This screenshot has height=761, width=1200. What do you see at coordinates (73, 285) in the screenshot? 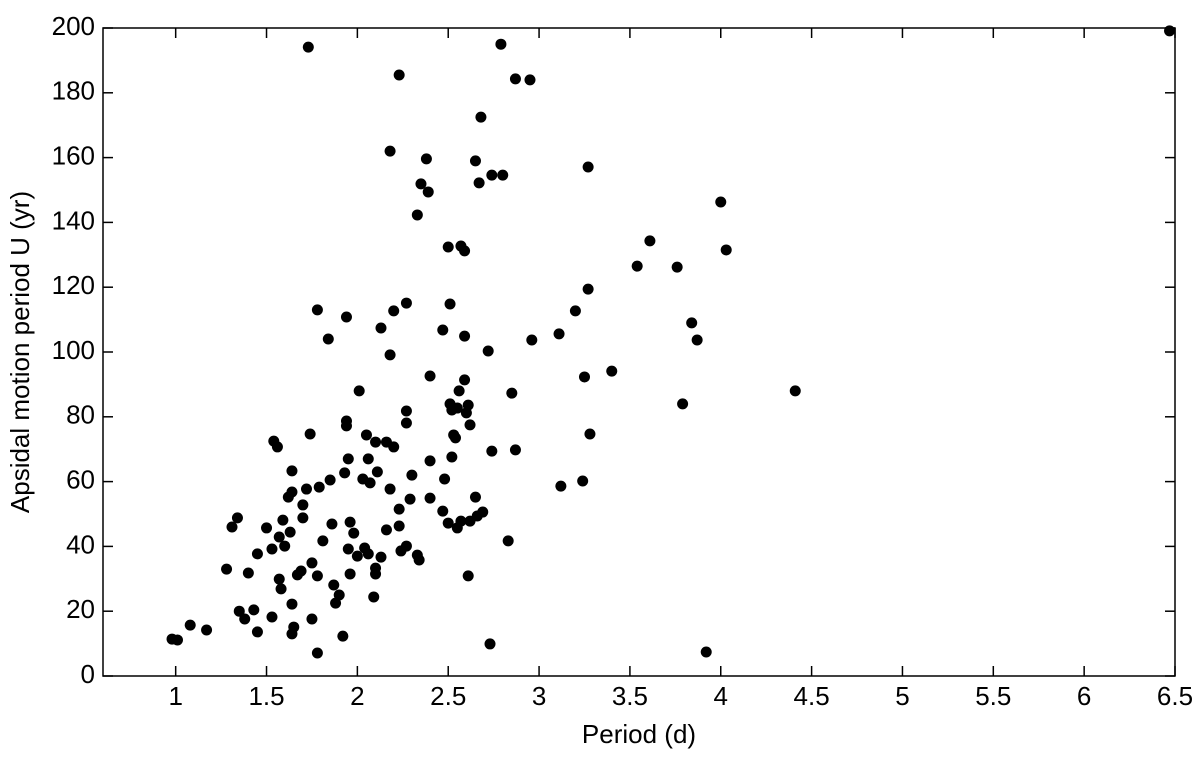
I see `y-tick-label: 120` at bounding box center [73, 285].